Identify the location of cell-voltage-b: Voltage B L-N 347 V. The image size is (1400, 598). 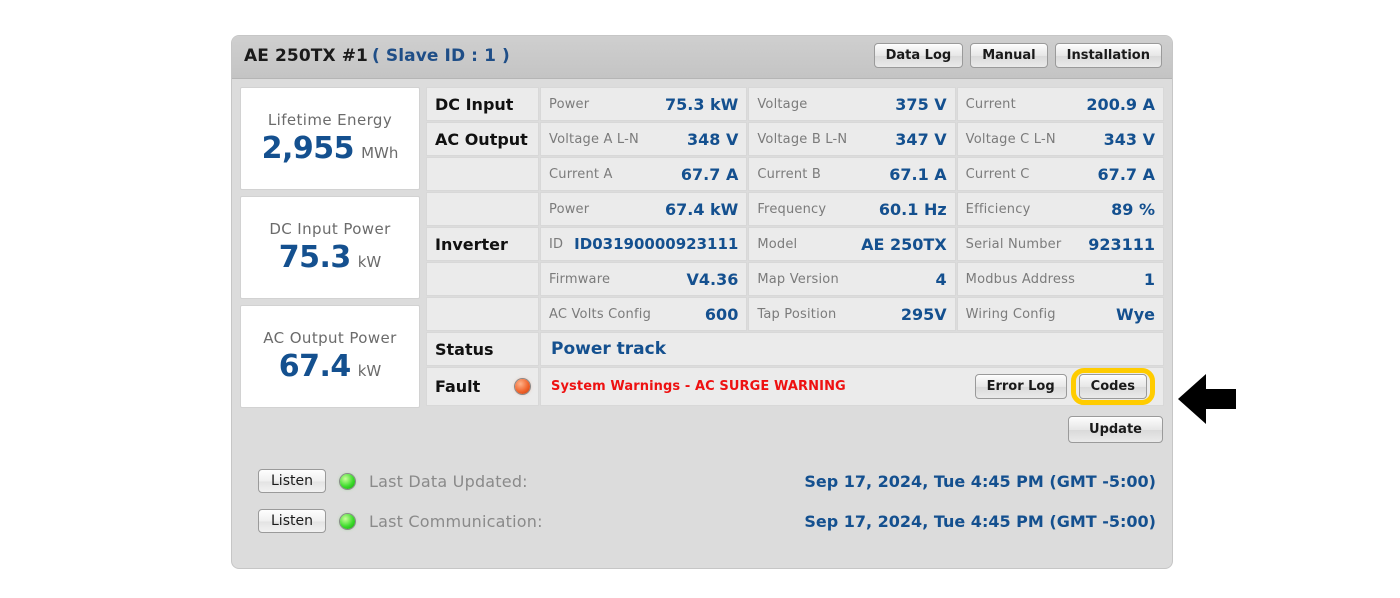
(852, 139).